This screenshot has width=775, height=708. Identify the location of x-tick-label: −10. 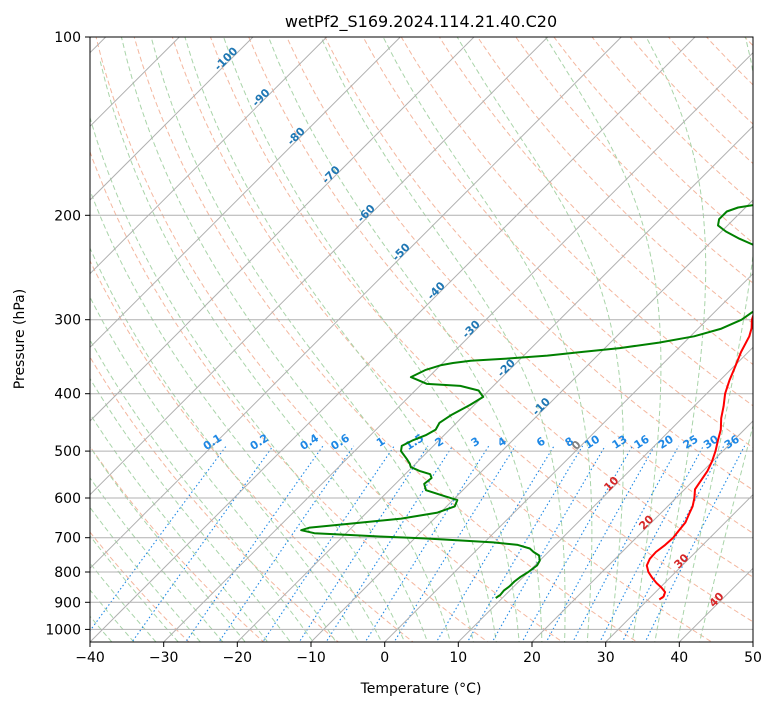
(311, 658).